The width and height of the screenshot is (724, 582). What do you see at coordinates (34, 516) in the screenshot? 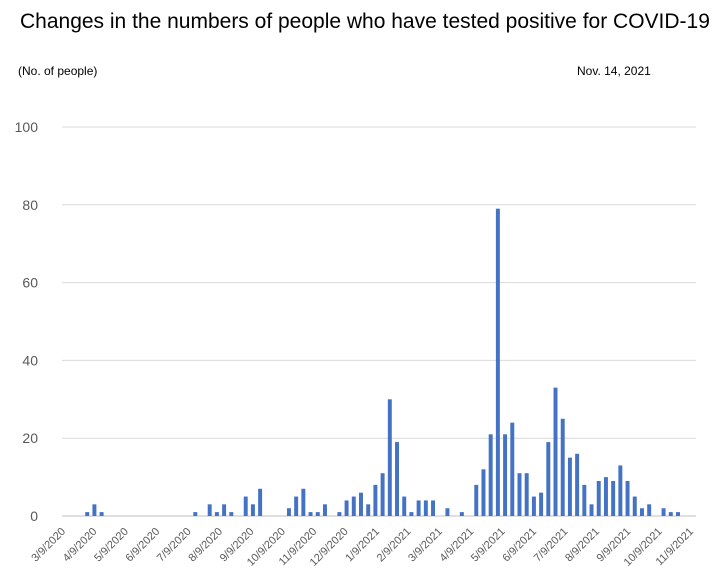
I see `y-tick-label: 0` at bounding box center [34, 516].